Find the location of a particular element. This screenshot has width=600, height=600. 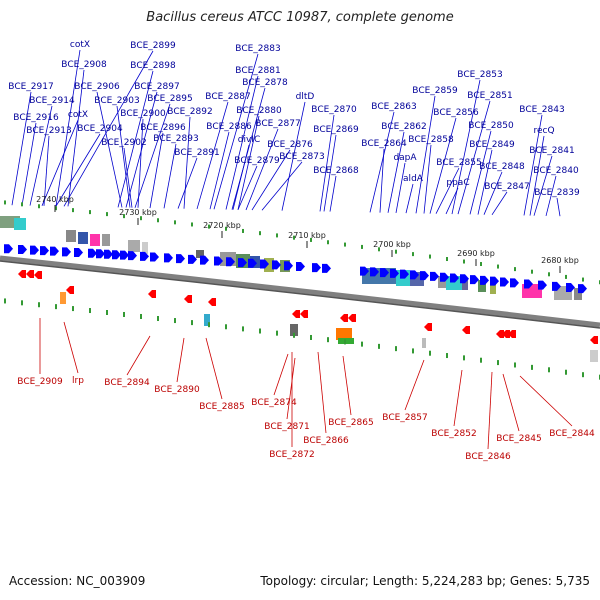

forward-gene-label: dapA is located at coordinates (405, 158).